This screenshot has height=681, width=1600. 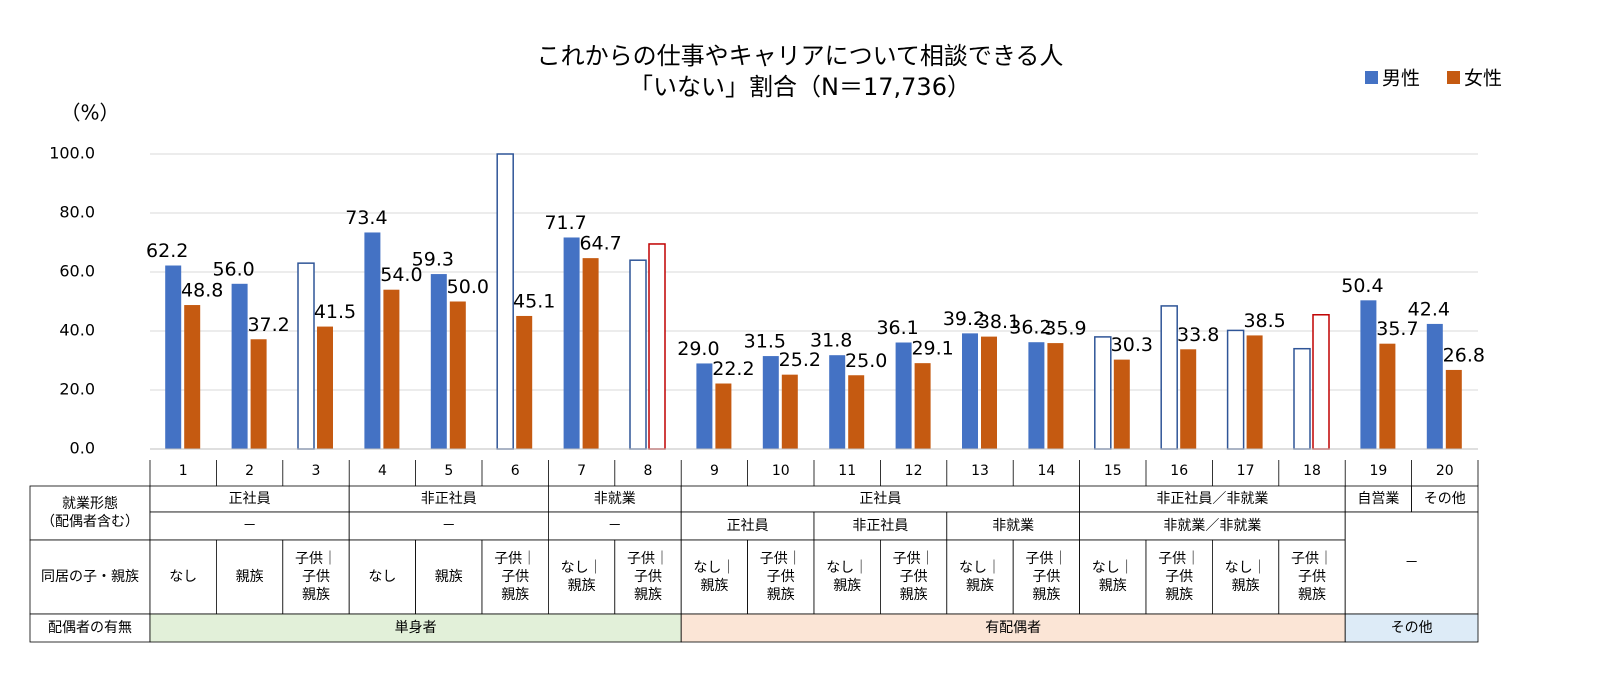 I want to click on value-label: 54.0, so click(x=401, y=275).